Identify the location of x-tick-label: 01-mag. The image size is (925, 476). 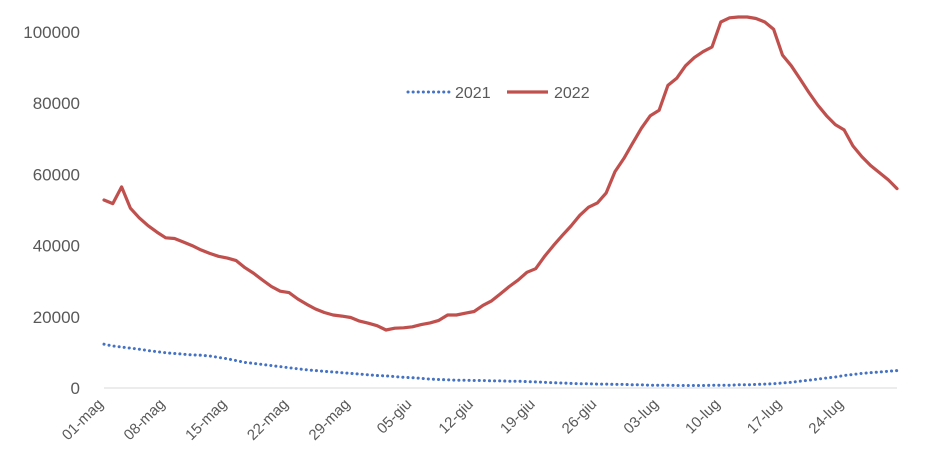
(83, 420).